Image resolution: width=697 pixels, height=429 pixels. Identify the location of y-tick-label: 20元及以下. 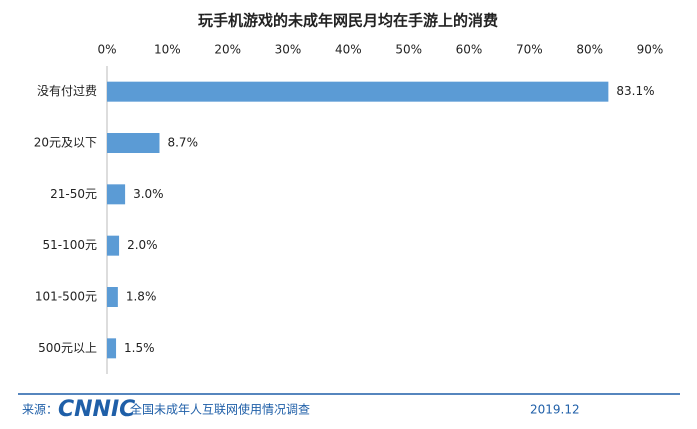
(65, 143).